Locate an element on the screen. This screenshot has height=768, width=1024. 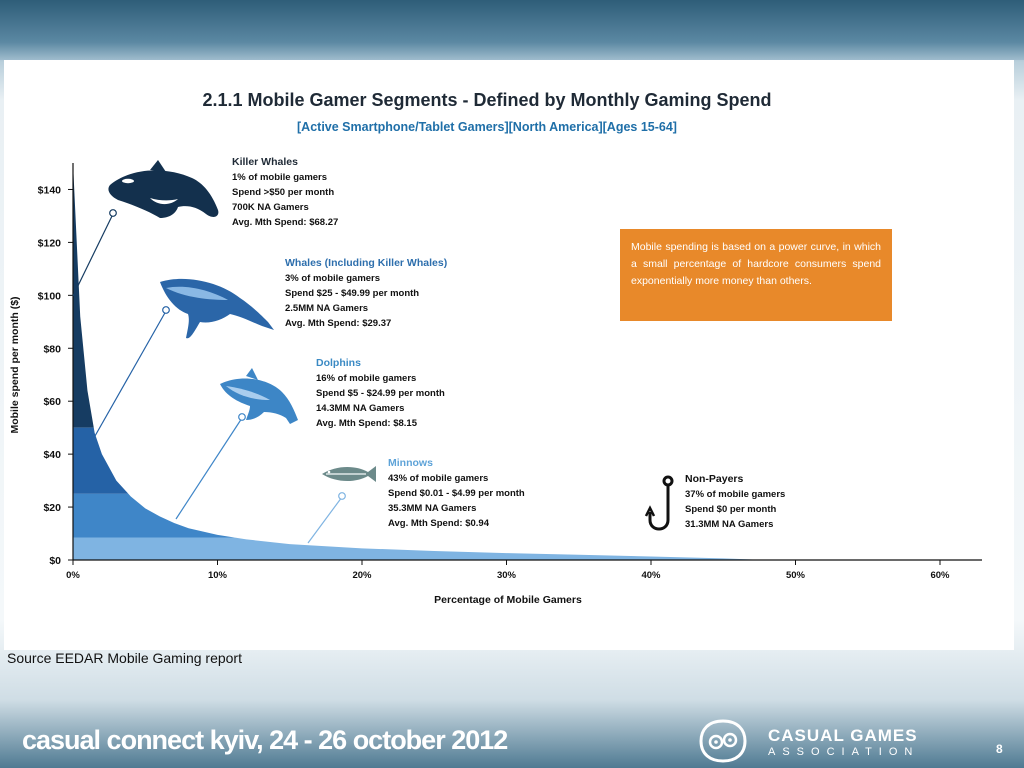
segment-line: Spend $25 - $49.99 per month is located at coordinates (352, 293).